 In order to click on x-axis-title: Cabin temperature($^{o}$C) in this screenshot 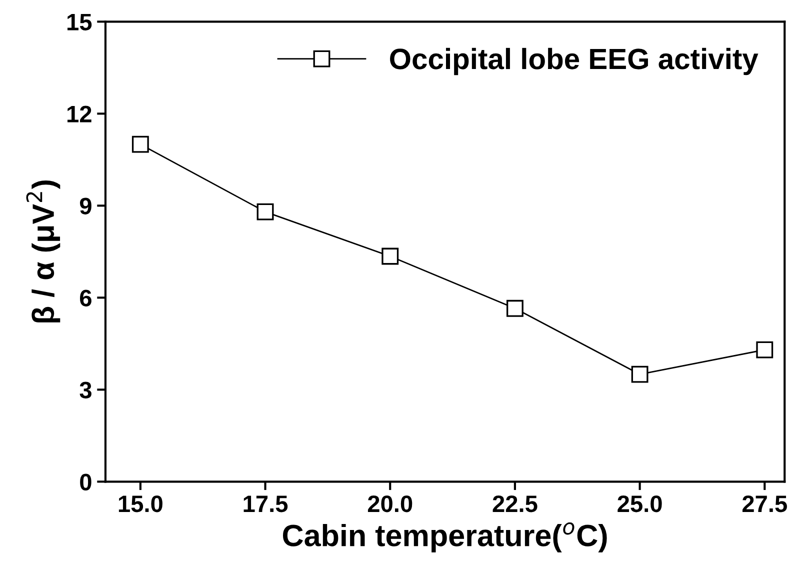, I will do `click(444, 537)`.